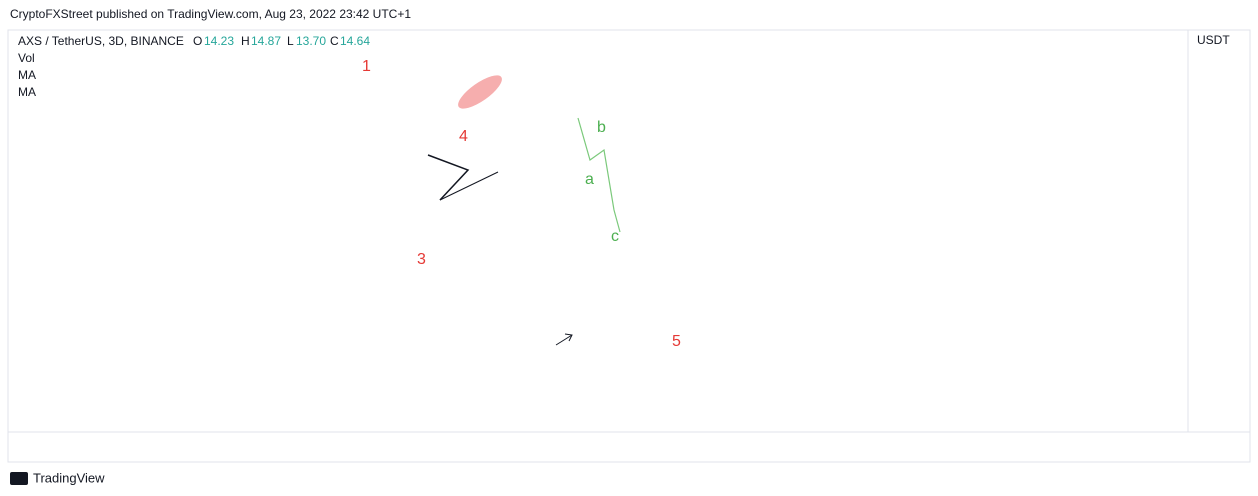 The image size is (1258, 496). Describe the element at coordinates (266, 41) in the screenshot. I see `ohlc-value: 14.87` at that location.